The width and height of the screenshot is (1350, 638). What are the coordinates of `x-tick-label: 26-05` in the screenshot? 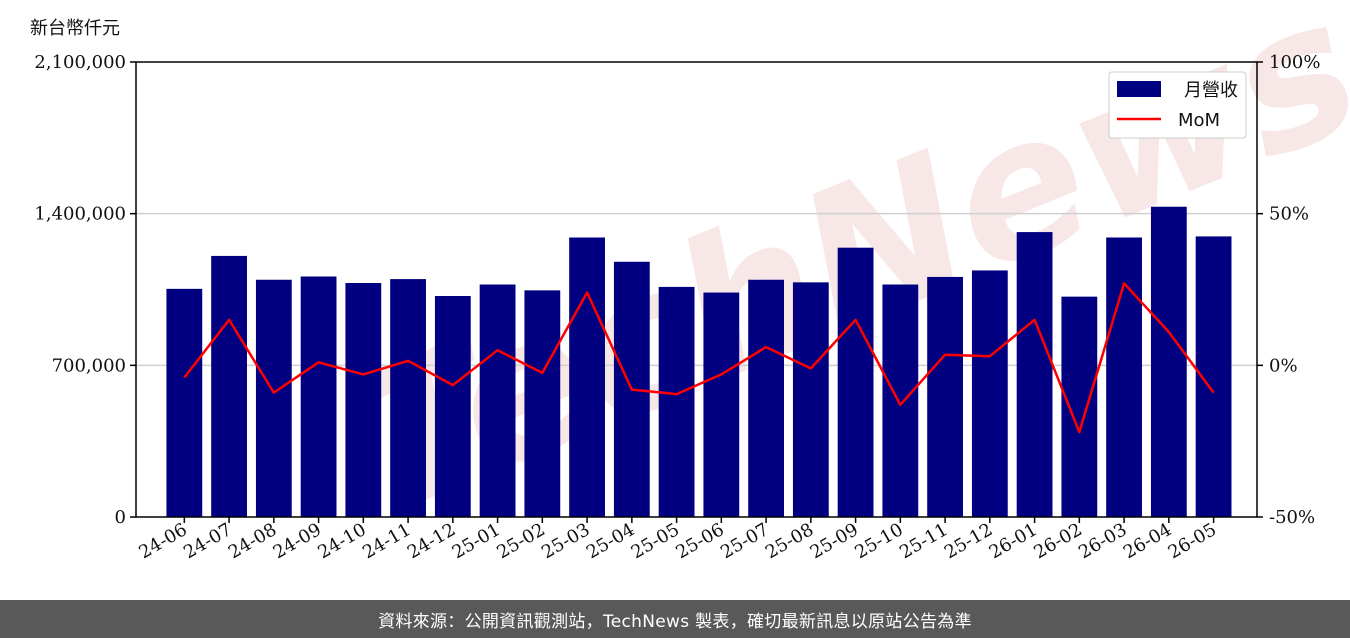 It's located at (1192, 541).